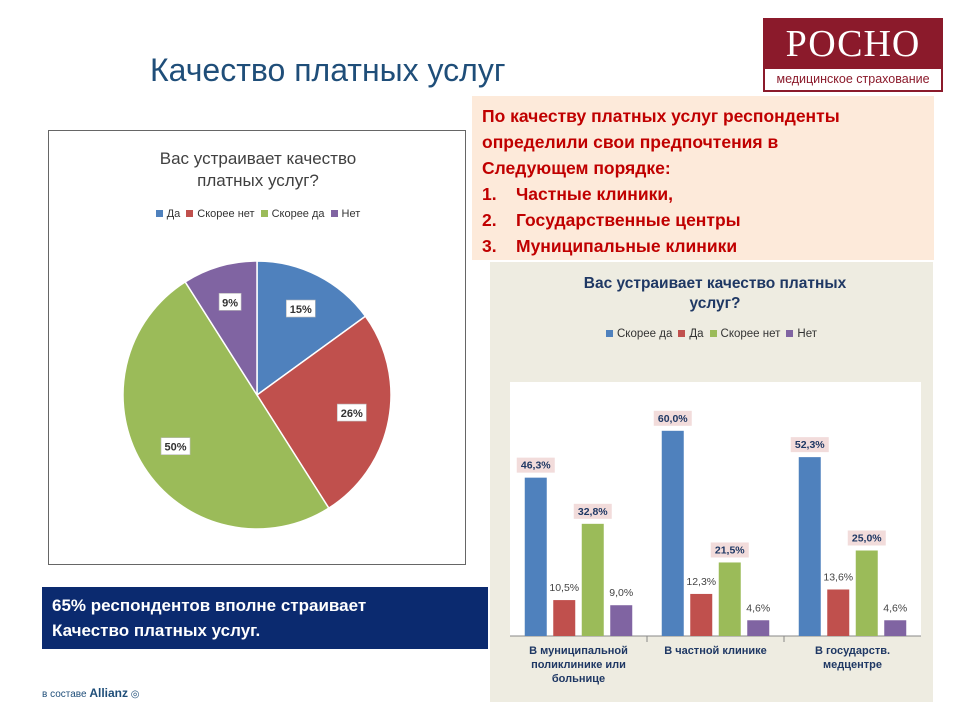 This screenshot has height=720, width=960. What do you see at coordinates (621, 593) in the screenshot?
I see `bar-data-label: 9,0%` at bounding box center [621, 593].